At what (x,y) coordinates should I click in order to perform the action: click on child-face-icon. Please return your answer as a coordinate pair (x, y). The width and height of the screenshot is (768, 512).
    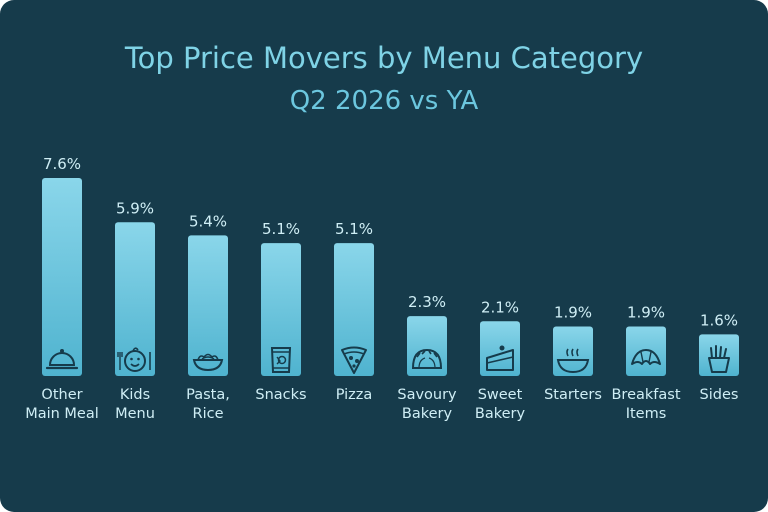
    Looking at the image, I should click on (134, 359).